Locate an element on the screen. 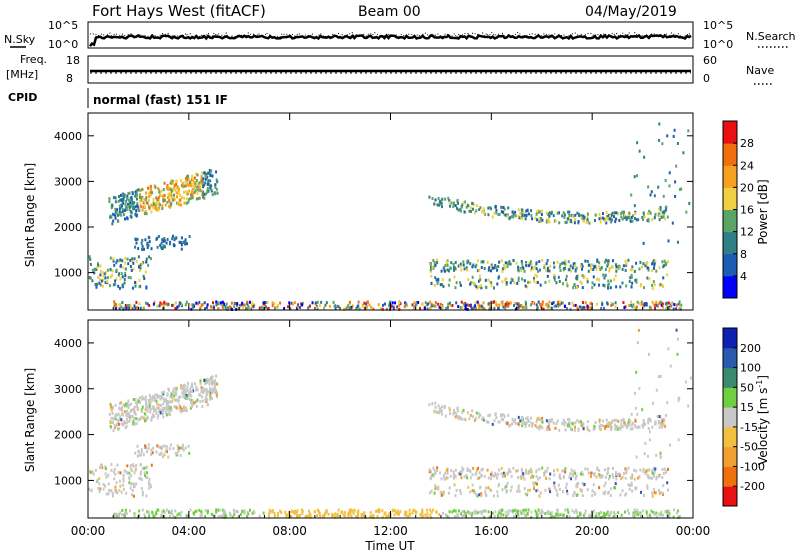  y-tick-label: 3000 is located at coordinates (68, 181).